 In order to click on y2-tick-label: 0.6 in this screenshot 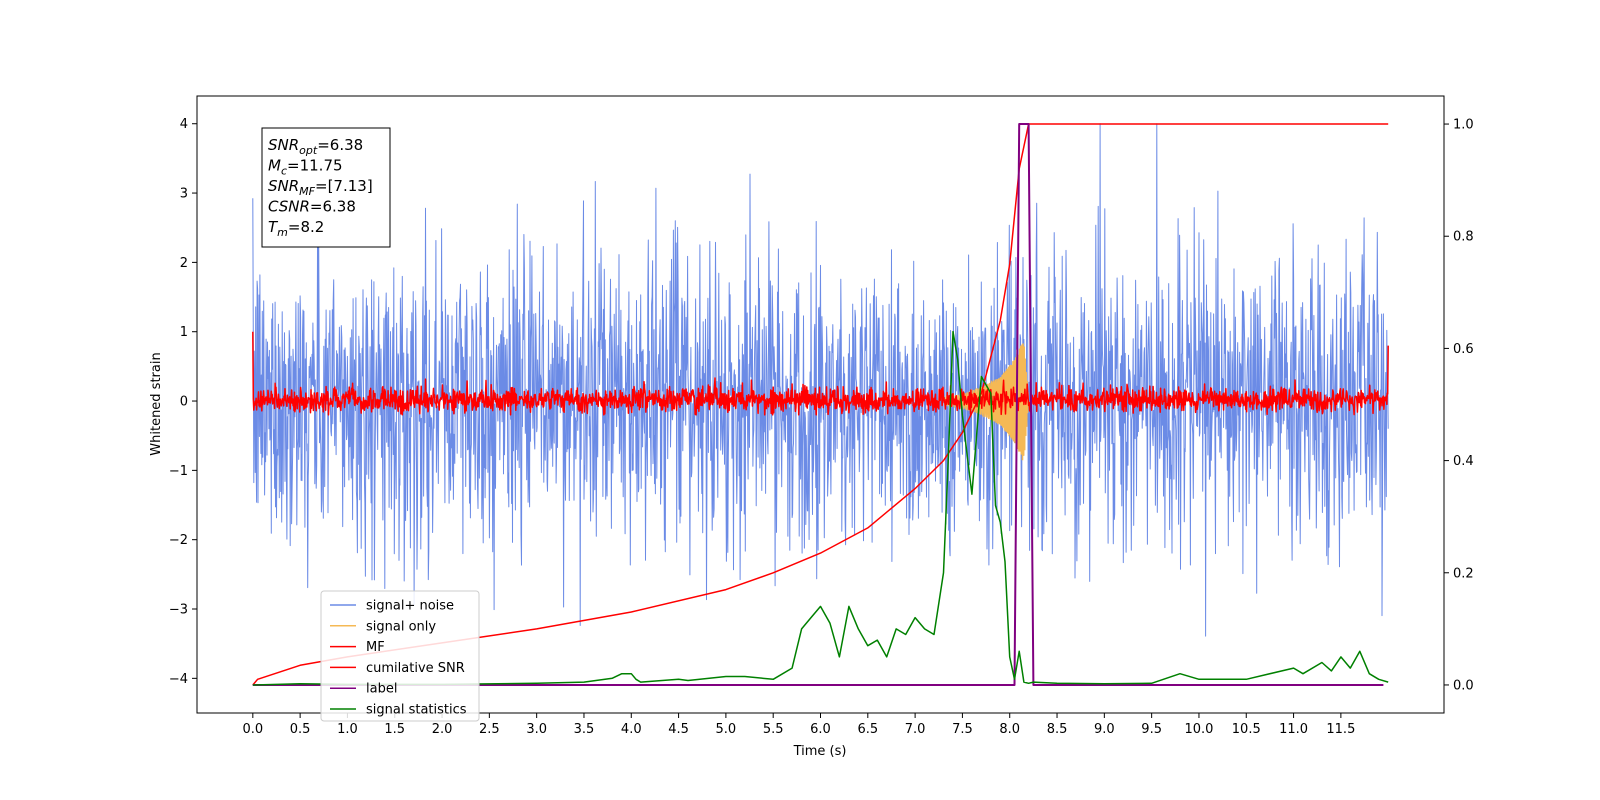, I will do `click(1463, 349)`.